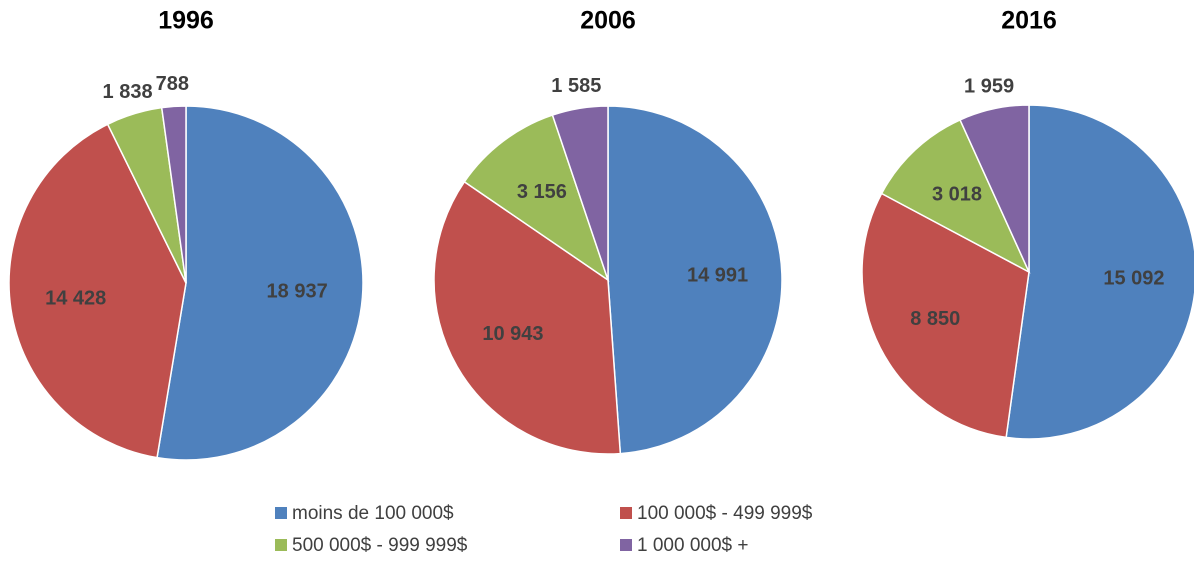  What do you see at coordinates (128, 92) in the screenshot?
I see `data-label: 1 838` at bounding box center [128, 92].